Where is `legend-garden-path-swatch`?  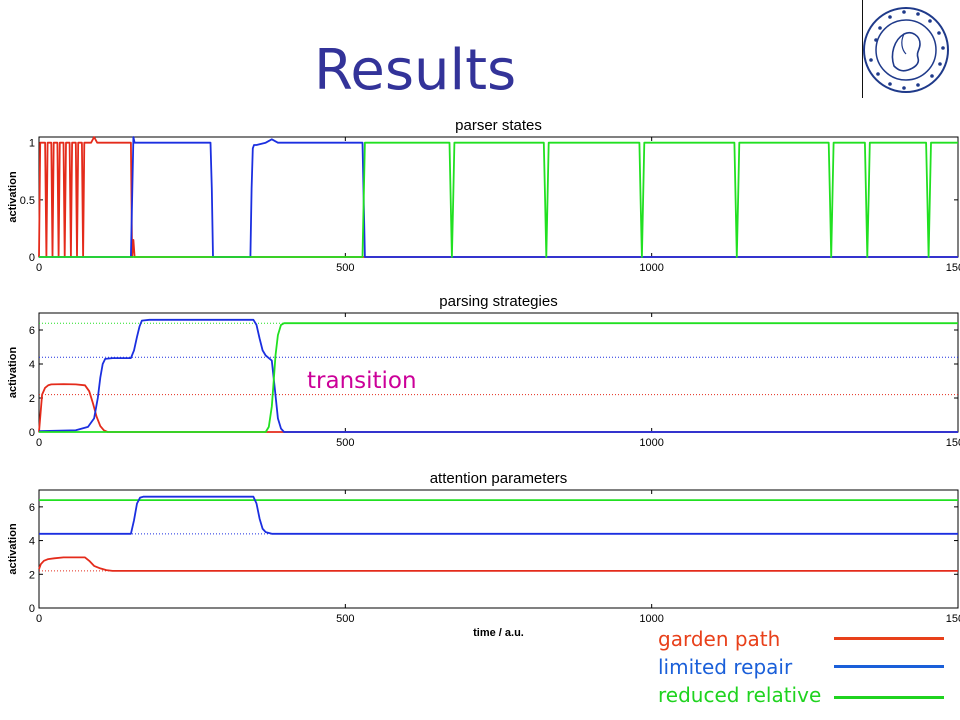 legend-garden-path-swatch is located at coordinates (889, 638).